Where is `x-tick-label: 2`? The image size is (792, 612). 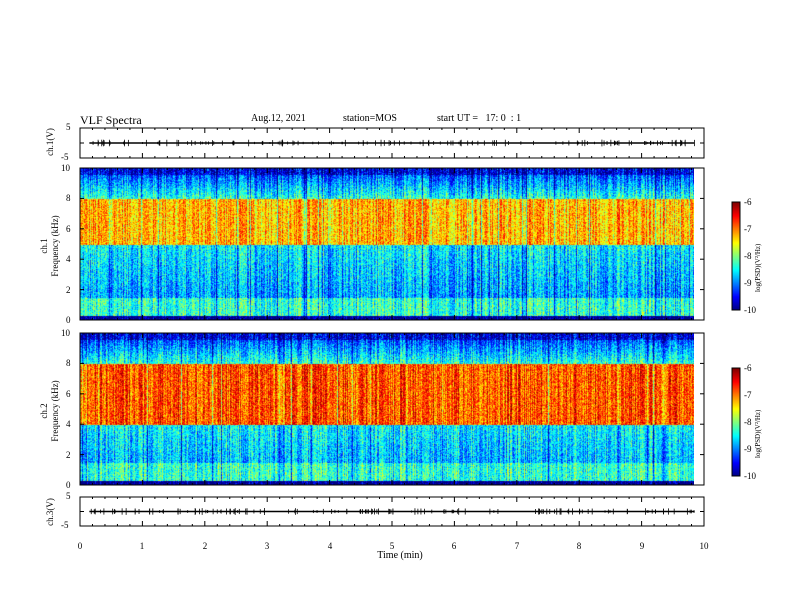 x-tick-label: 2 is located at coordinates (205, 546).